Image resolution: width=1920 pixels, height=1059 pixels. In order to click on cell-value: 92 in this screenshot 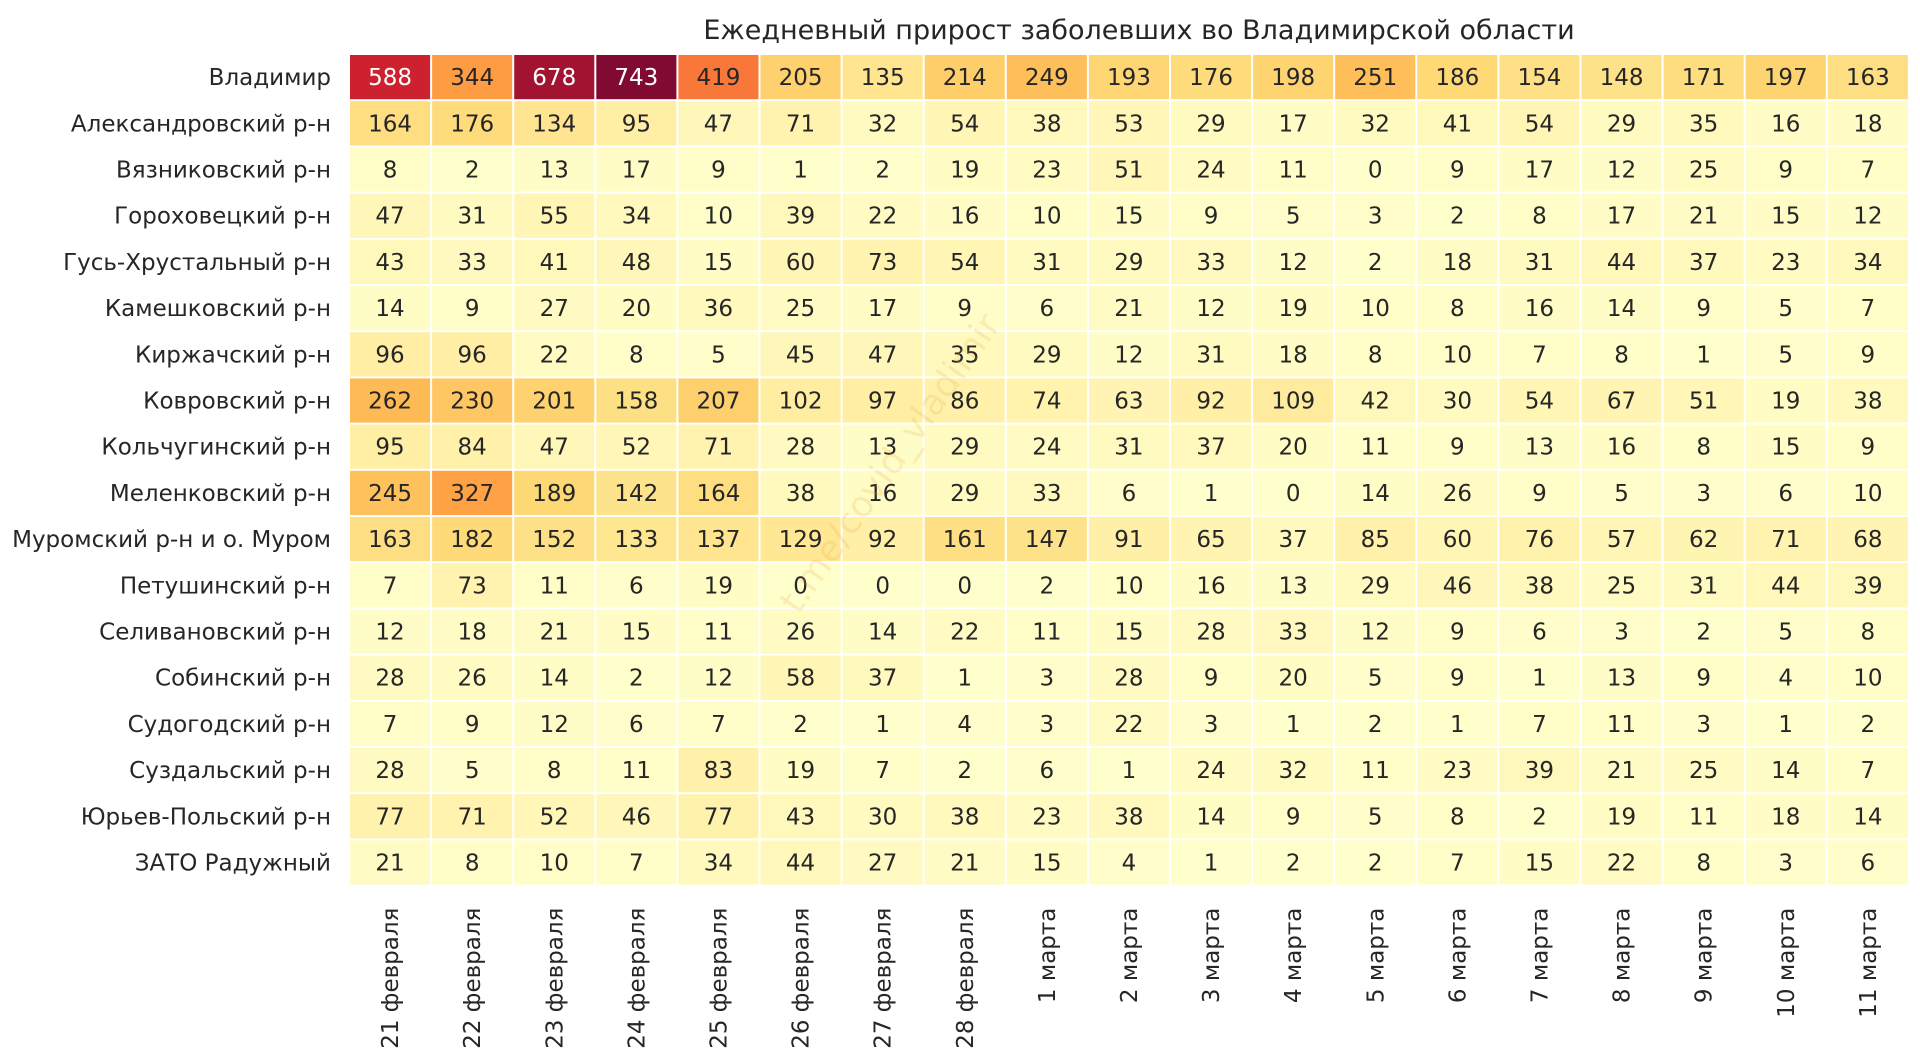, I will do `click(882, 540)`.